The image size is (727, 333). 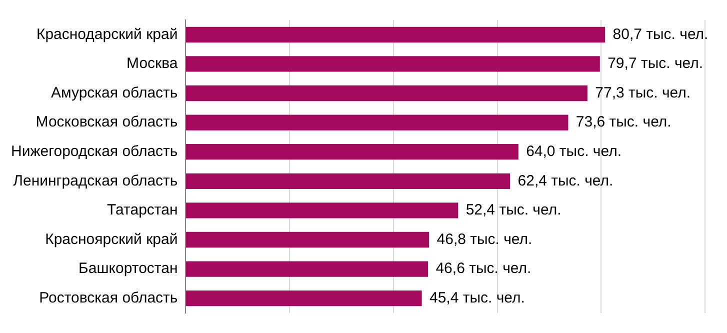 I want to click on y-tick-label: Башкортостан, so click(x=128, y=269).